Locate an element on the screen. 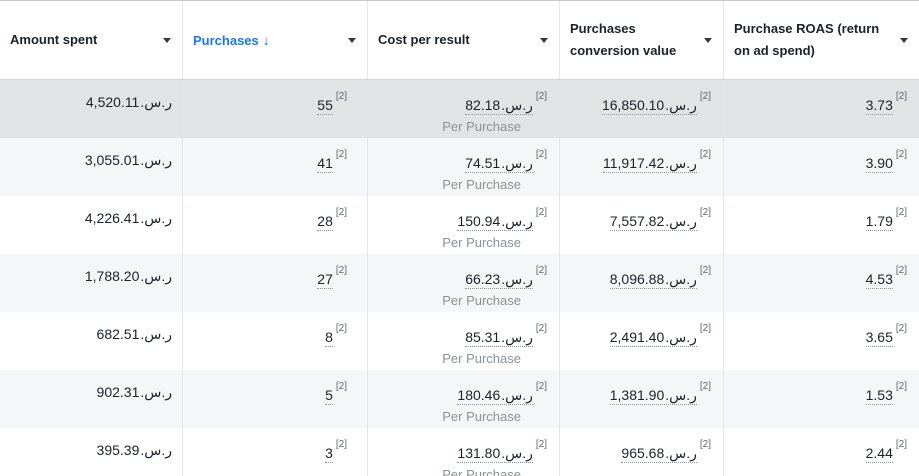 The image size is (919, 476). cost-per-result-value: 85.31ر.س. is located at coordinates (499, 337).